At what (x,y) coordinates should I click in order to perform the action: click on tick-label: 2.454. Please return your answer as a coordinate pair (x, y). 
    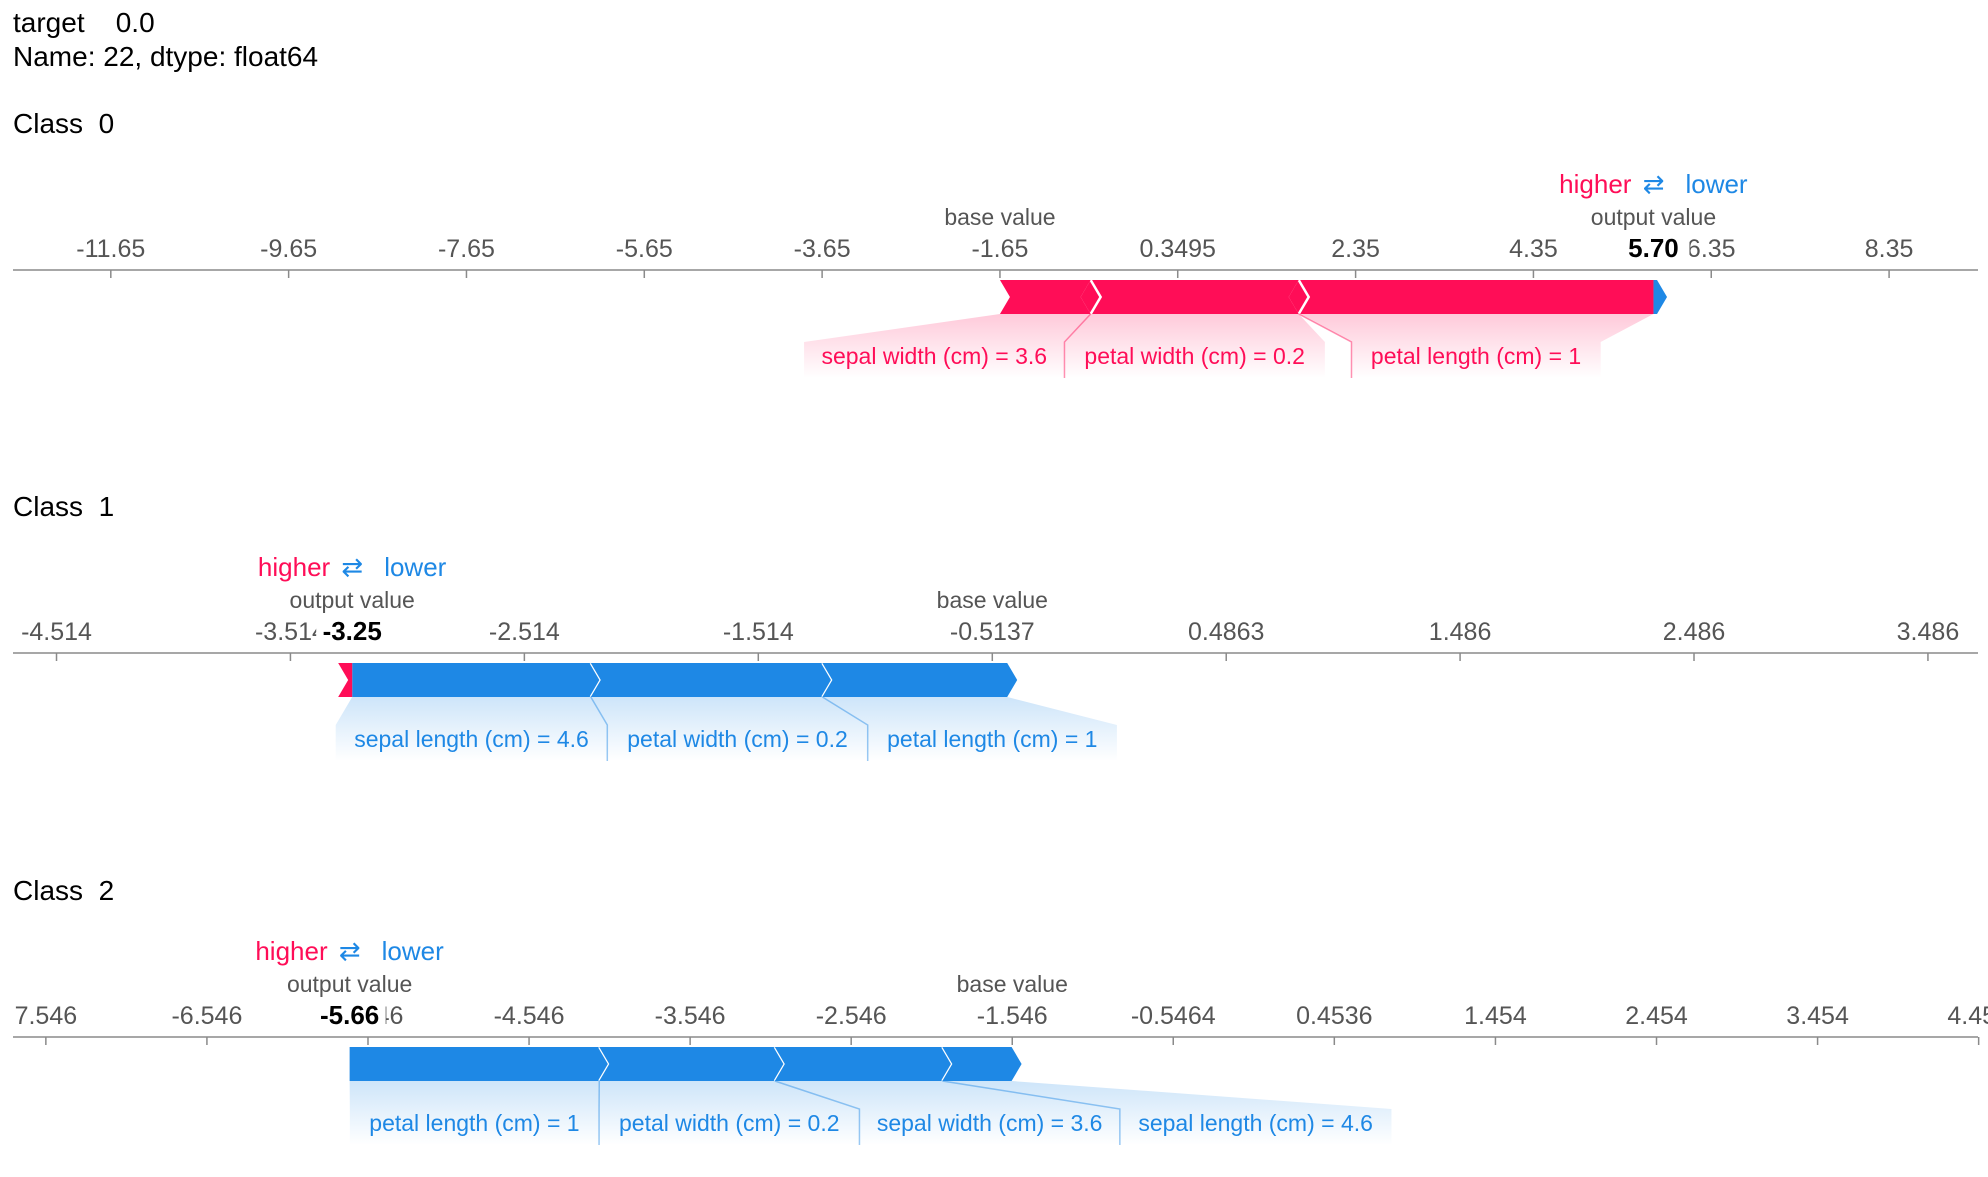
    Looking at the image, I should click on (1656, 1016).